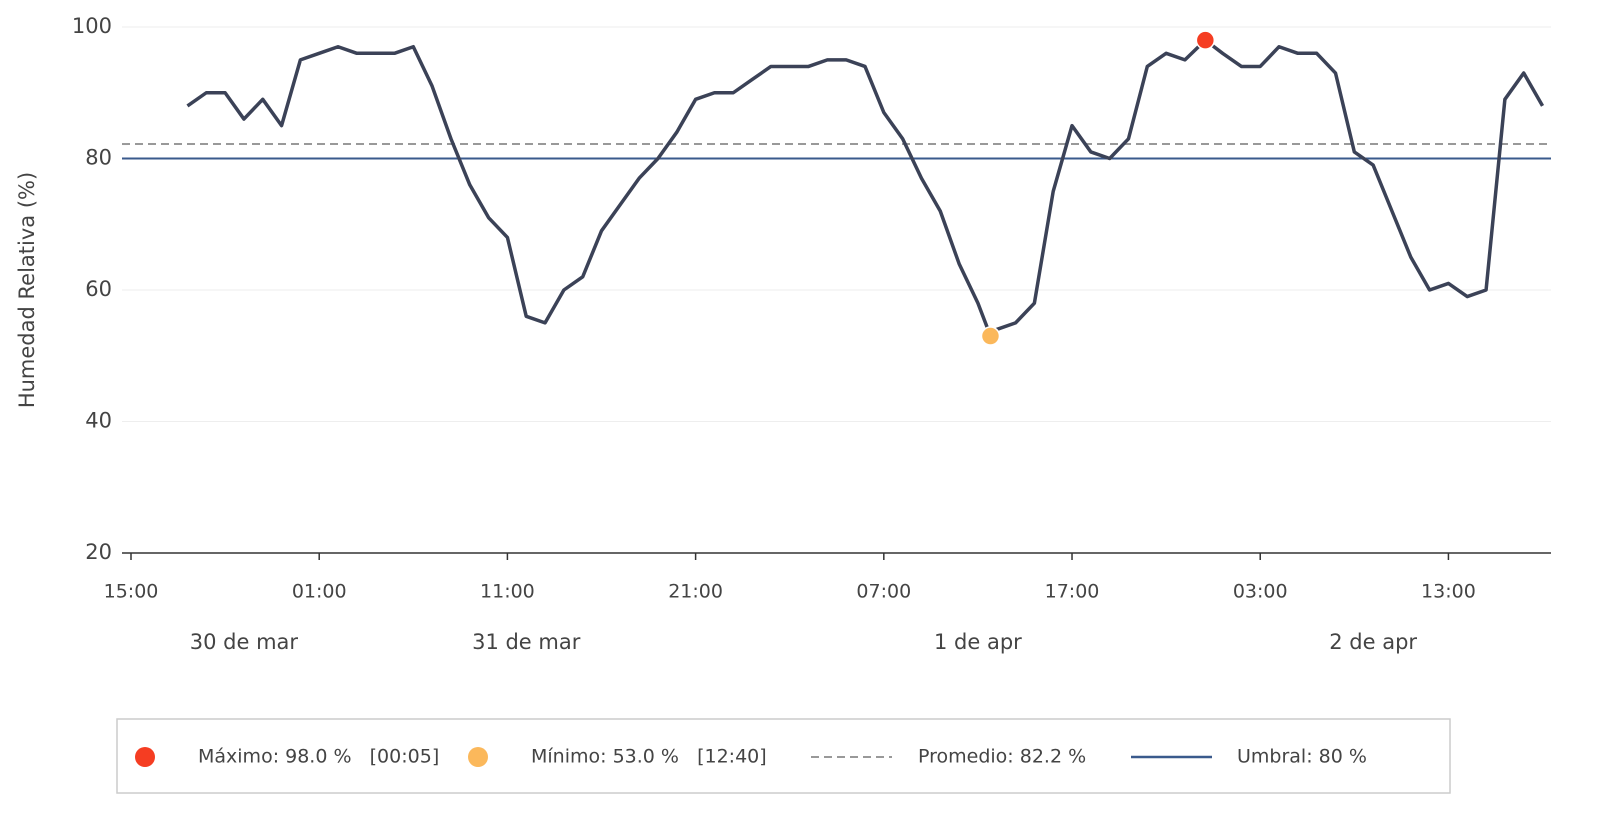 Image resolution: width=1601 pixels, height=832 pixels. Describe the element at coordinates (318, 757) in the screenshot. I see `legend-label: Máximo: 98.0 % [00:05]` at that location.